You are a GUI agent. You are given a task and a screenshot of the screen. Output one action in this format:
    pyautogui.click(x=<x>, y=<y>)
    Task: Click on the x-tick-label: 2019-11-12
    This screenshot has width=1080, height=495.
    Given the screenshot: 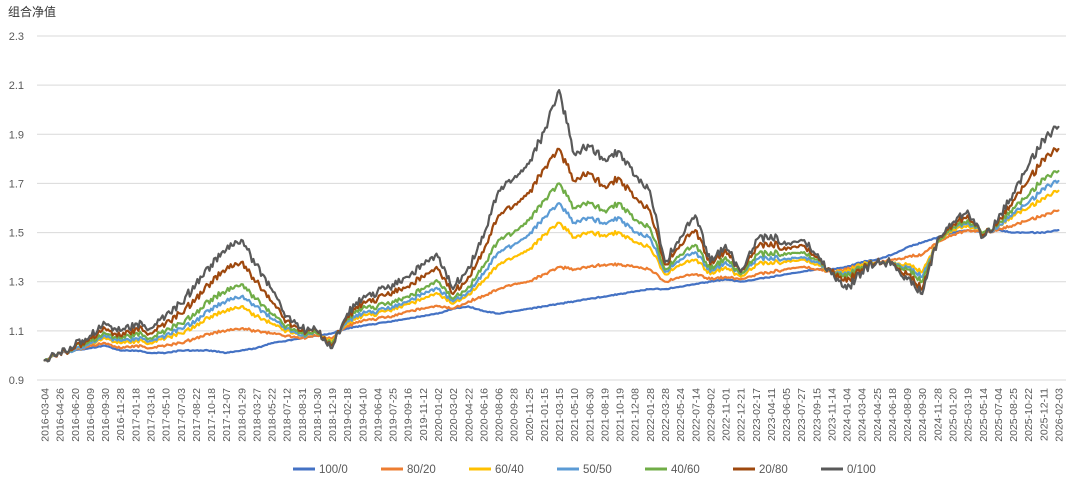 What is the action you would take?
    pyautogui.click(x=424, y=414)
    